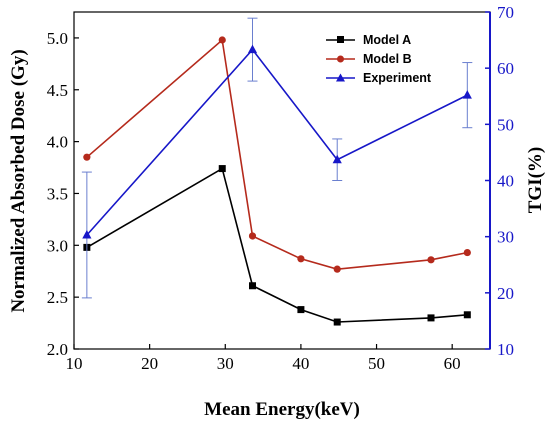  What do you see at coordinates (505, 68) in the screenshot?
I see `y2-tick-label: 60` at bounding box center [505, 68].